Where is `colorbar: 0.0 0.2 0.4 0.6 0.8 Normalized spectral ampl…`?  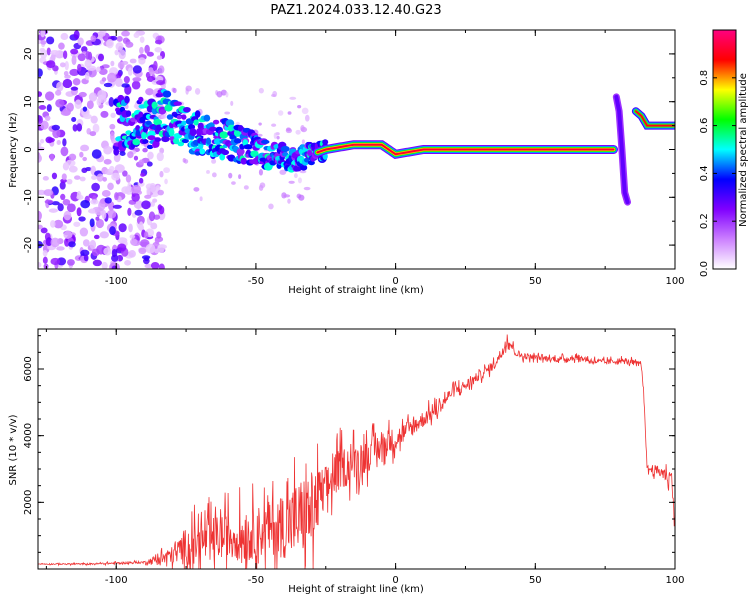
colorbar: 0.0 0.2 0.4 0.6 0.8 Normalized spectral ampl… is located at coordinates (724, 153).